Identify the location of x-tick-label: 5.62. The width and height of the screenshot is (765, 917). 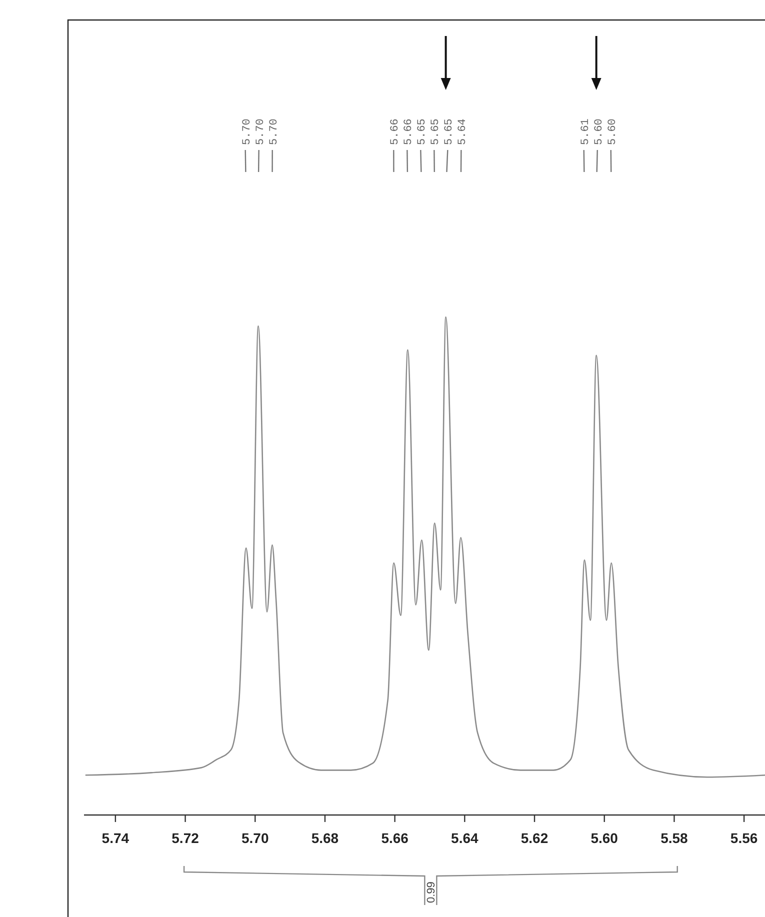
(534, 838).